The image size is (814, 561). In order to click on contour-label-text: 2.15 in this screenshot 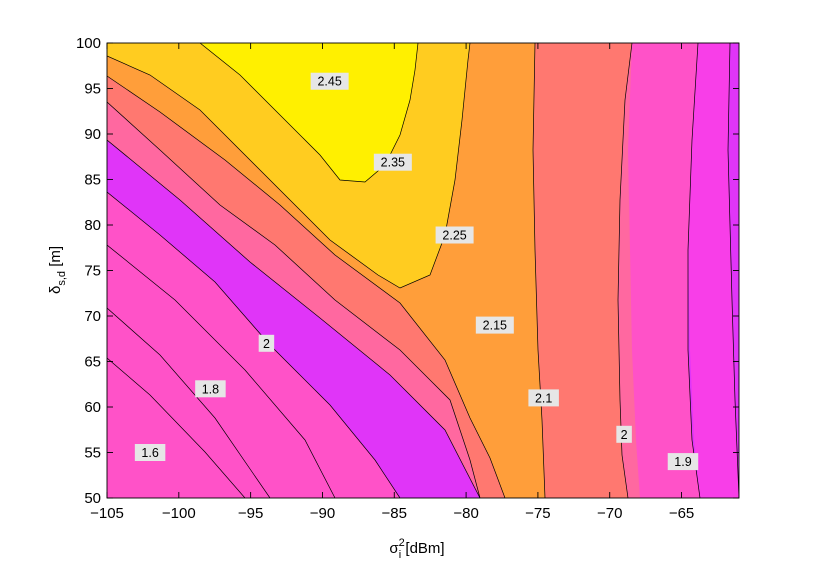, I will do `click(495, 326)`.